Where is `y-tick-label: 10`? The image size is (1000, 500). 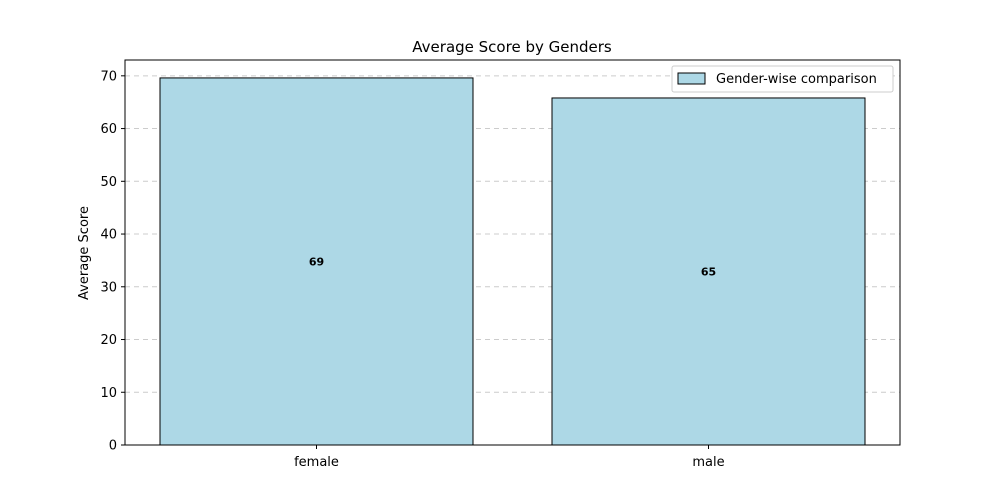
y-tick-label: 10 is located at coordinates (108, 393).